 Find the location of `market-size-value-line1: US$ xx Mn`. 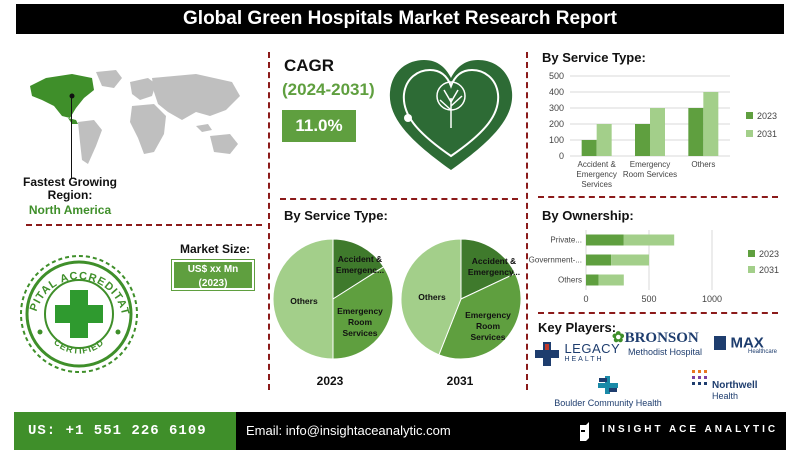

market-size-value-line1: US$ xx Mn is located at coordinates (213, 269).